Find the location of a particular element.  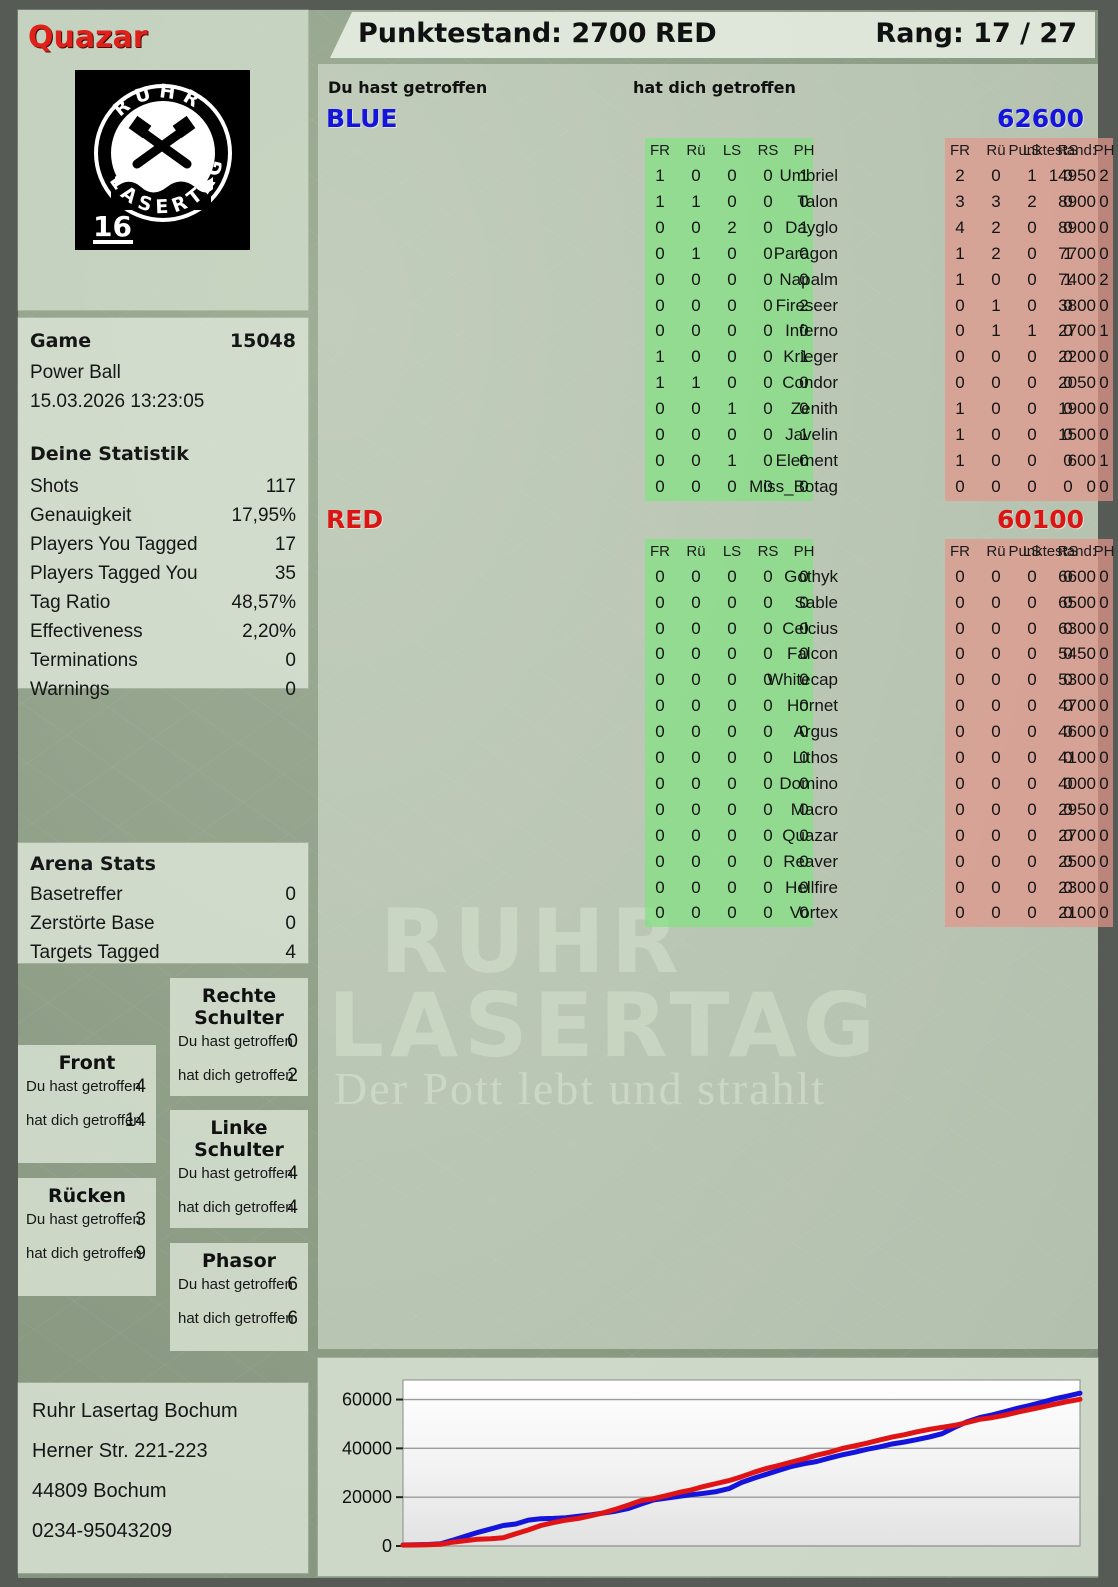

zone-them-row: hat dich getroffen 9 is located at coordinates (86, 1253).